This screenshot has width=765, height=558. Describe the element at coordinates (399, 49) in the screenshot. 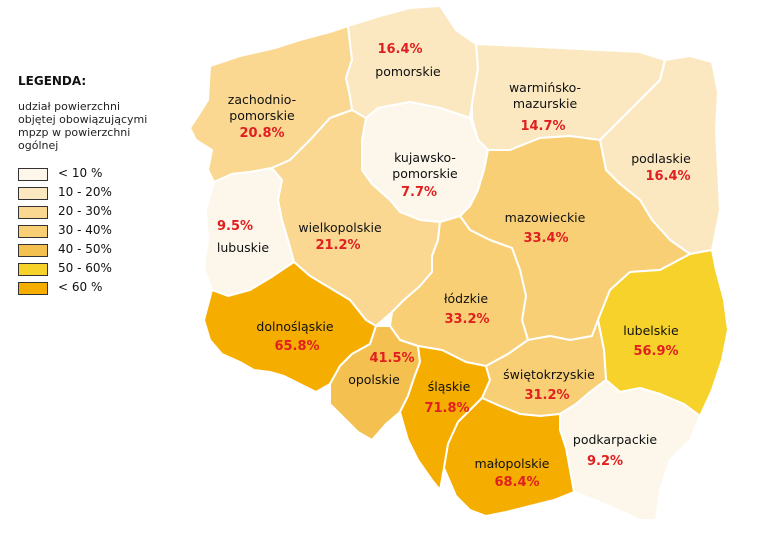

I see `value-pomorskie: 16.4%` at that location.